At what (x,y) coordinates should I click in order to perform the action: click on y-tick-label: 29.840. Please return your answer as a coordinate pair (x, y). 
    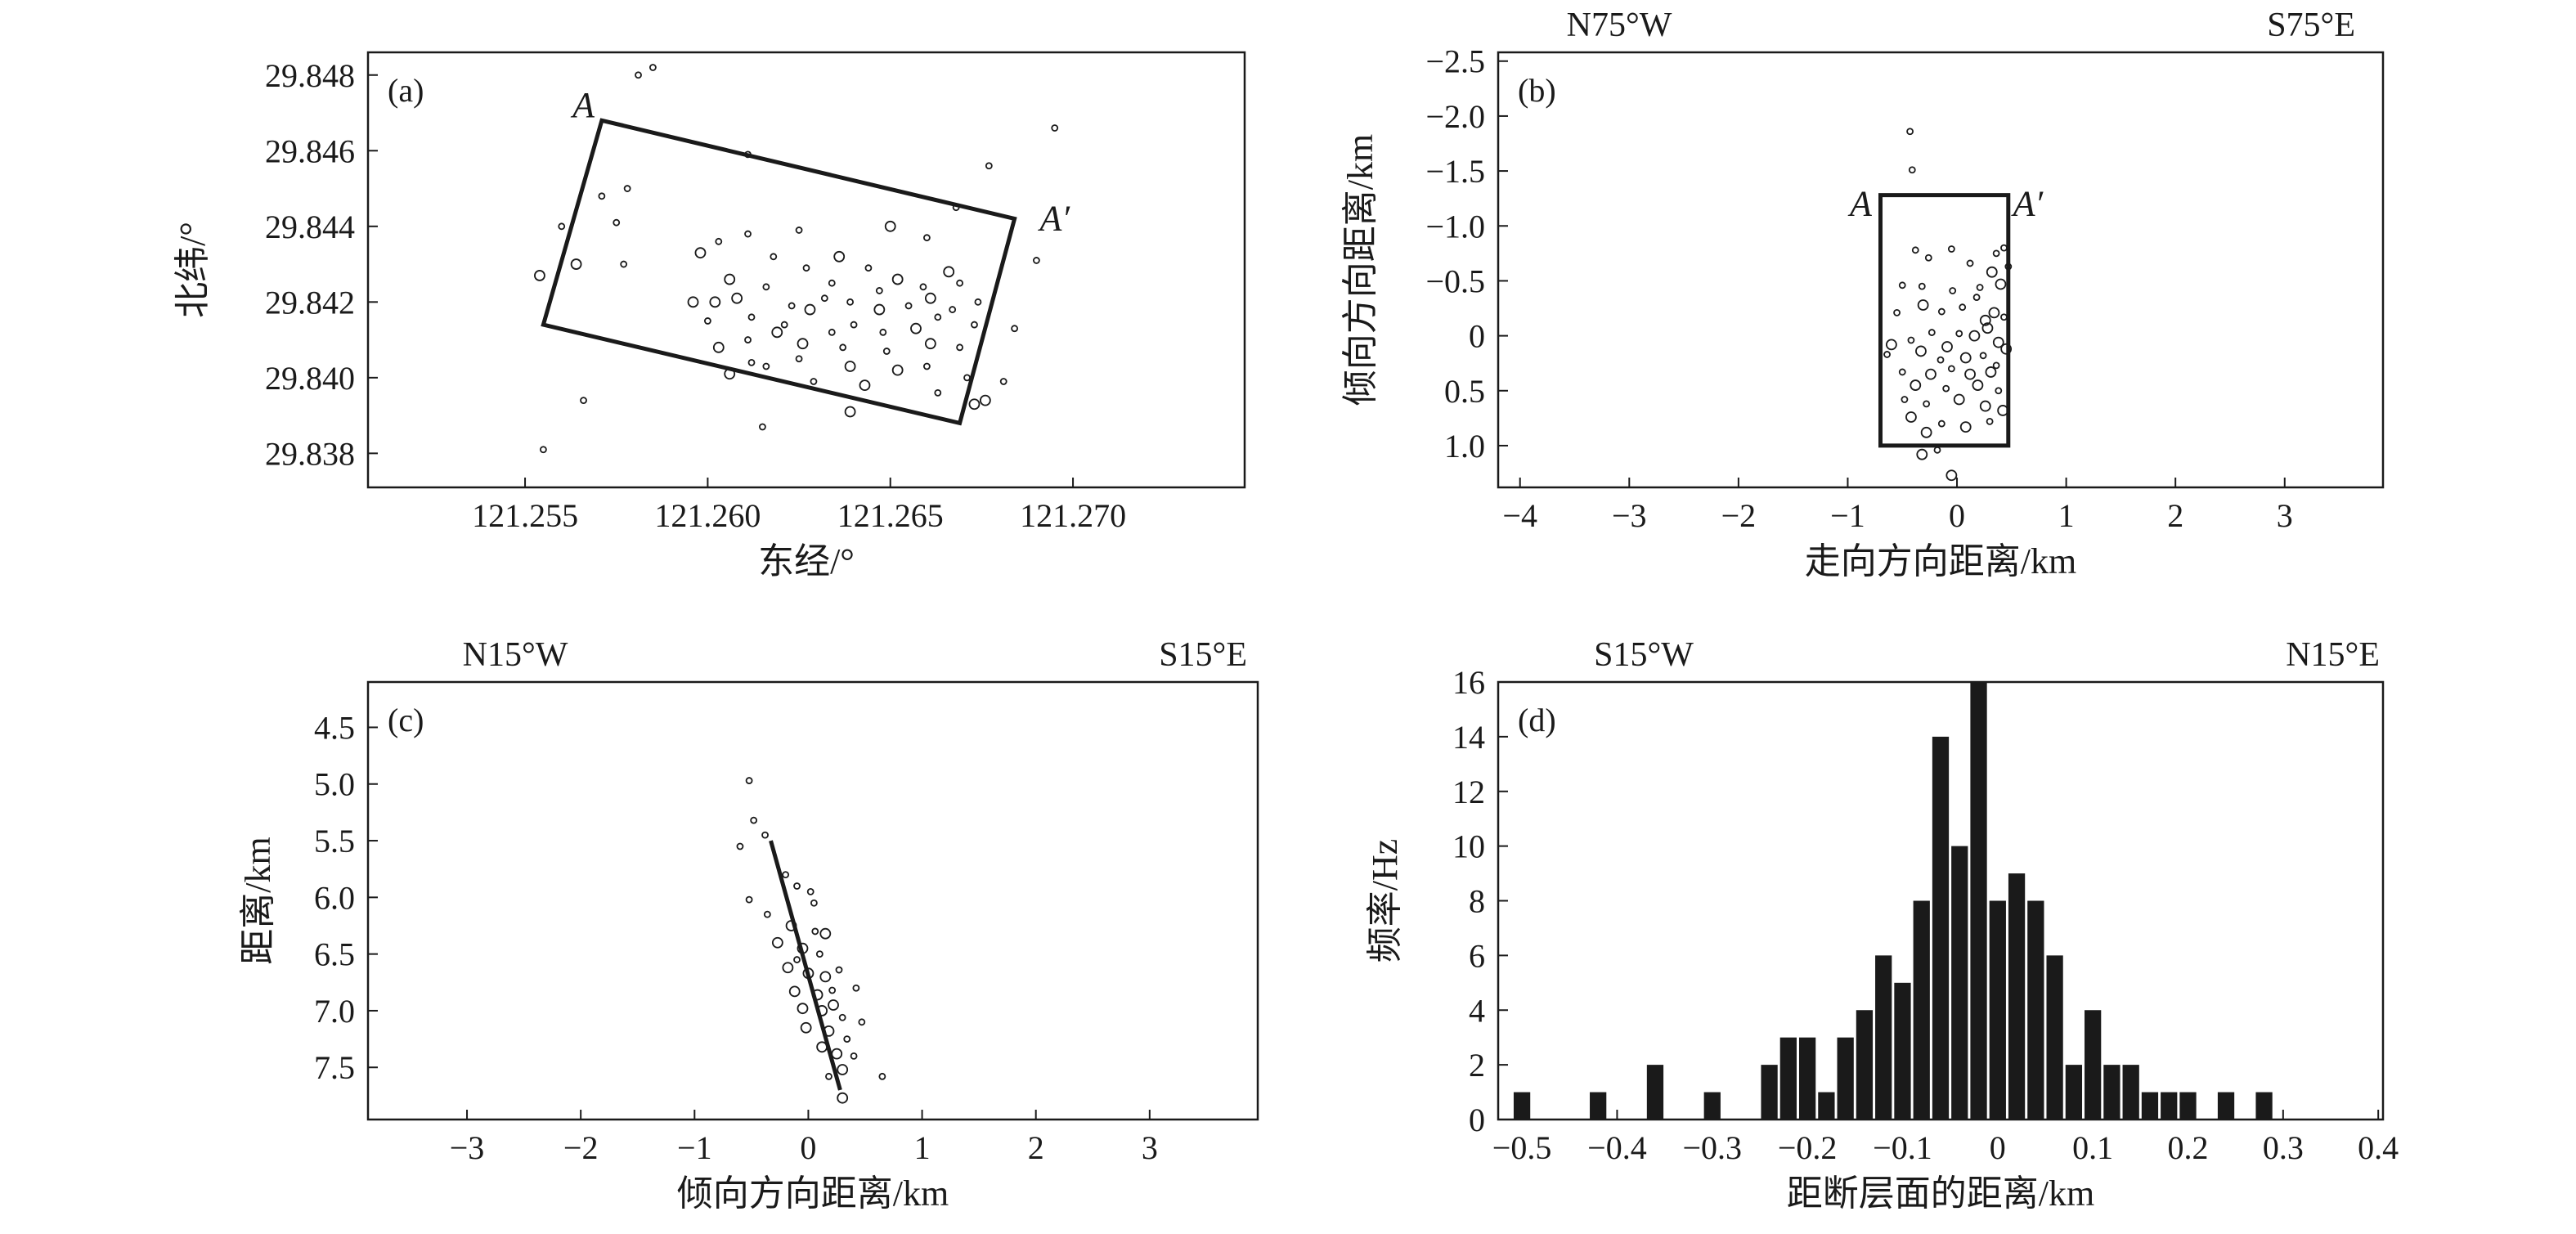
    Looking at the image, I should click on (310, 378).